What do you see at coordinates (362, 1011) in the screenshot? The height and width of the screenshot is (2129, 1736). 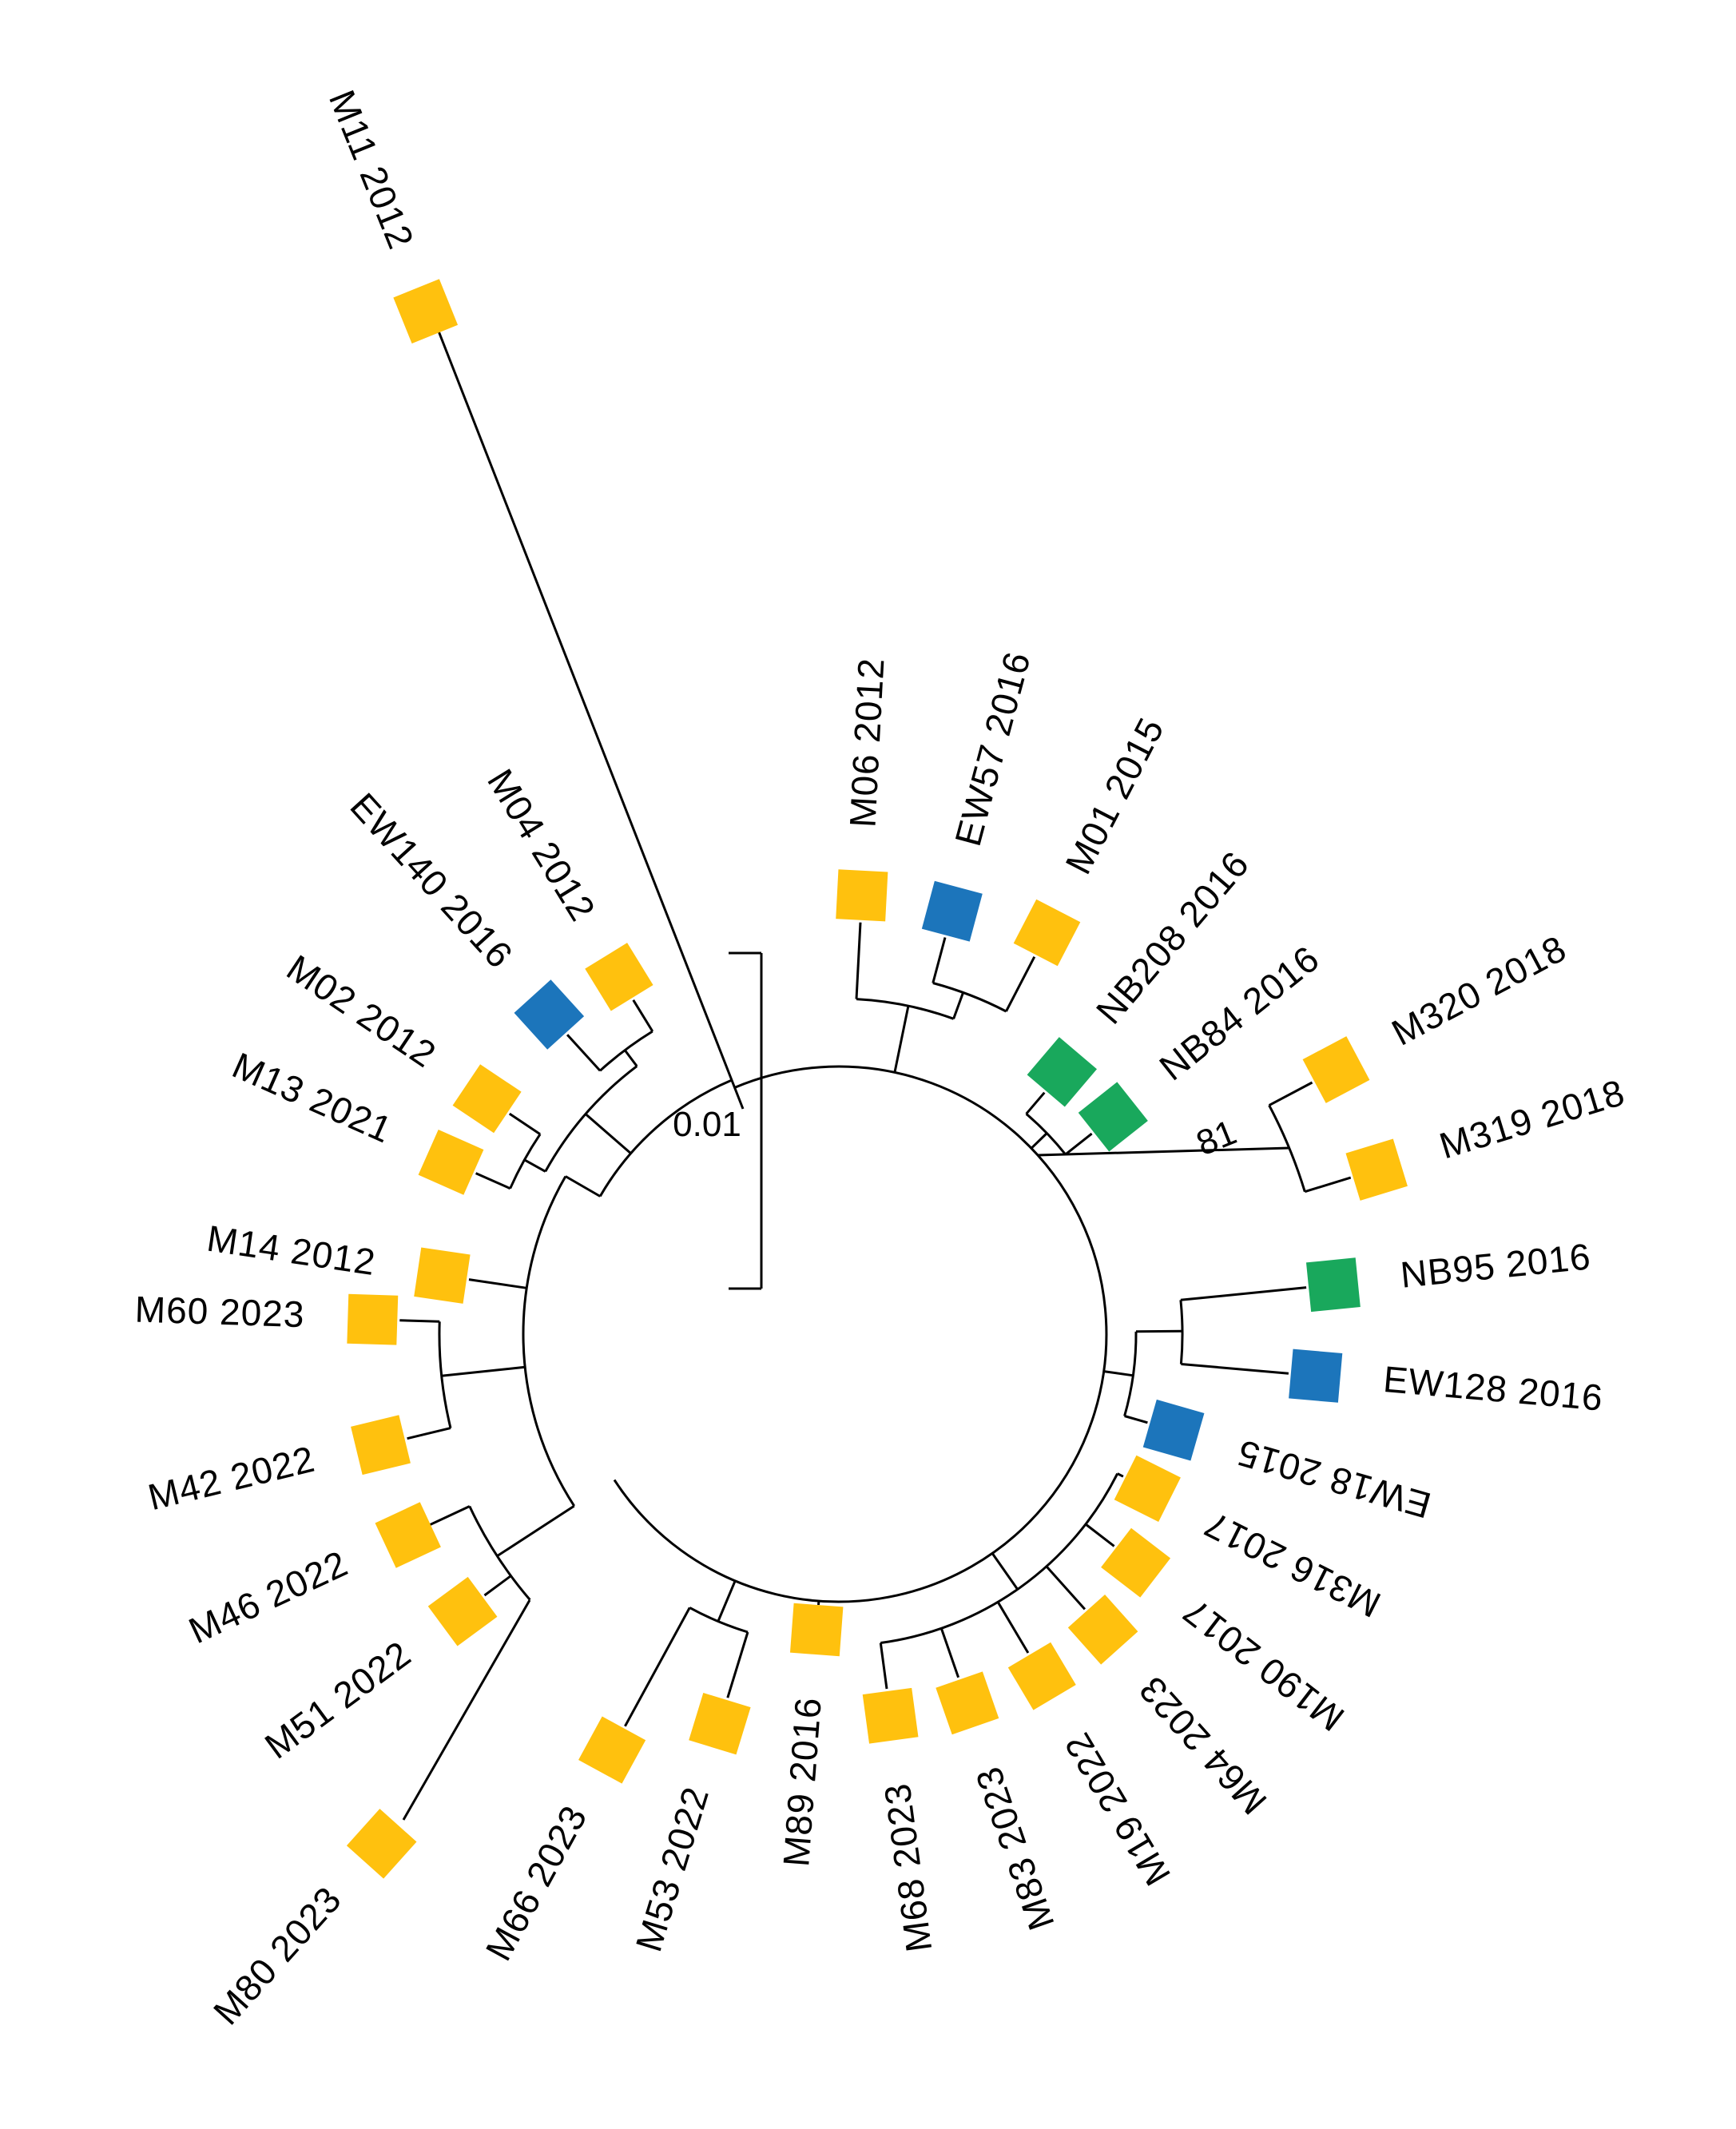 I see `tip-label: M02 2012` at bounding box center [362, 1011].